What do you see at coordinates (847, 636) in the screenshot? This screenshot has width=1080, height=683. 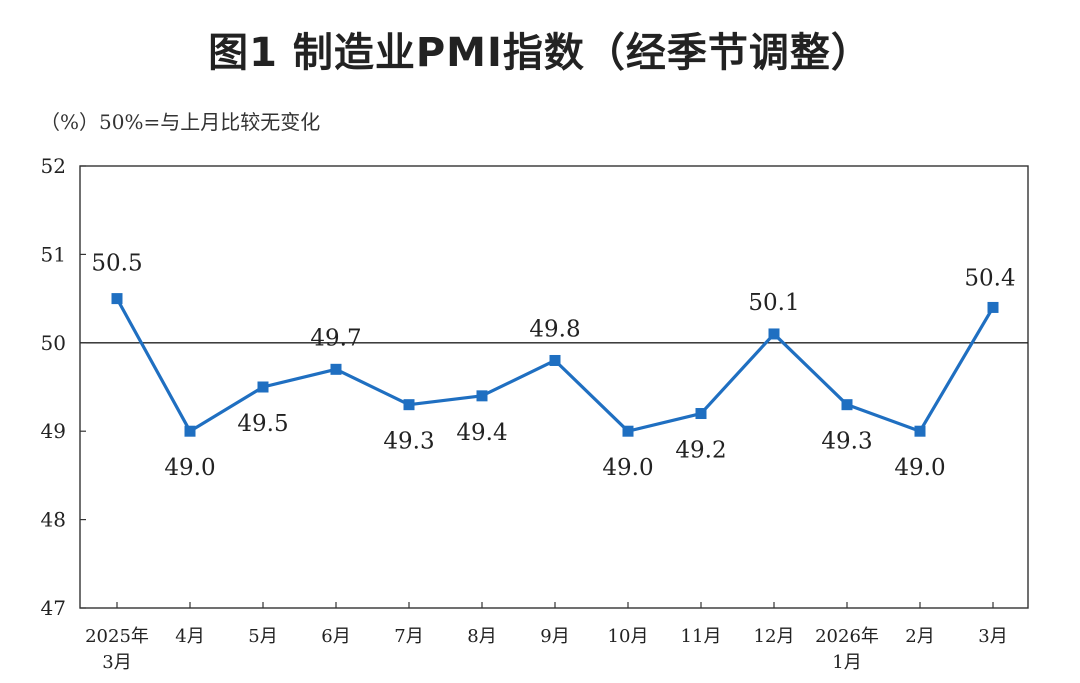 I see `x-tick-label-line: 2026年` at bounding box center [847, 636].